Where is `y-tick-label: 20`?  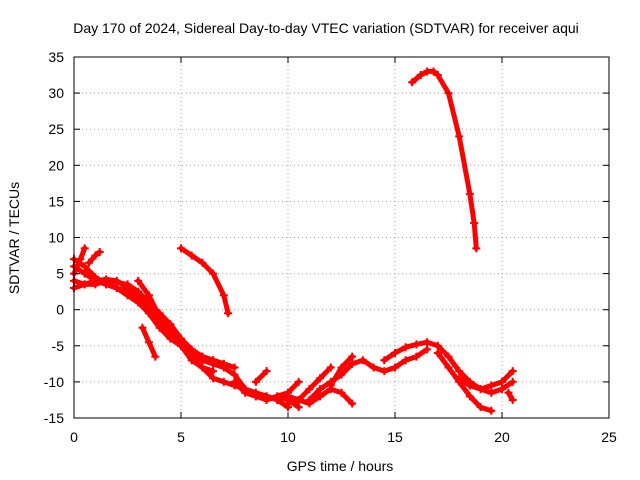 y-tick-label: 20 is located at coordinates (56, 165).